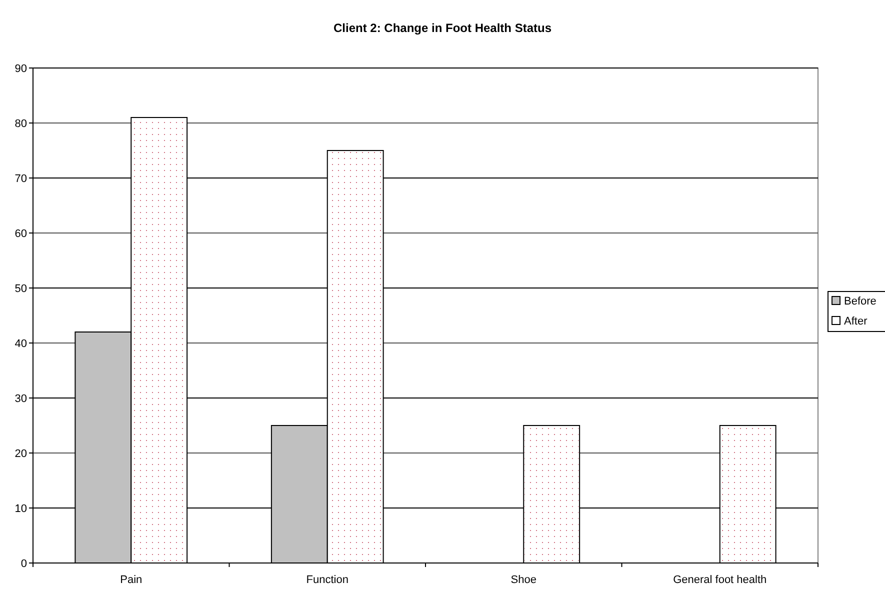 This screenshot has width=885, height=589. What do you see at coordinates (442, 28) in the screenshot?
I see `chart-title: Client 2: Change in Foot Health Status` at bounding box center [442, 28].